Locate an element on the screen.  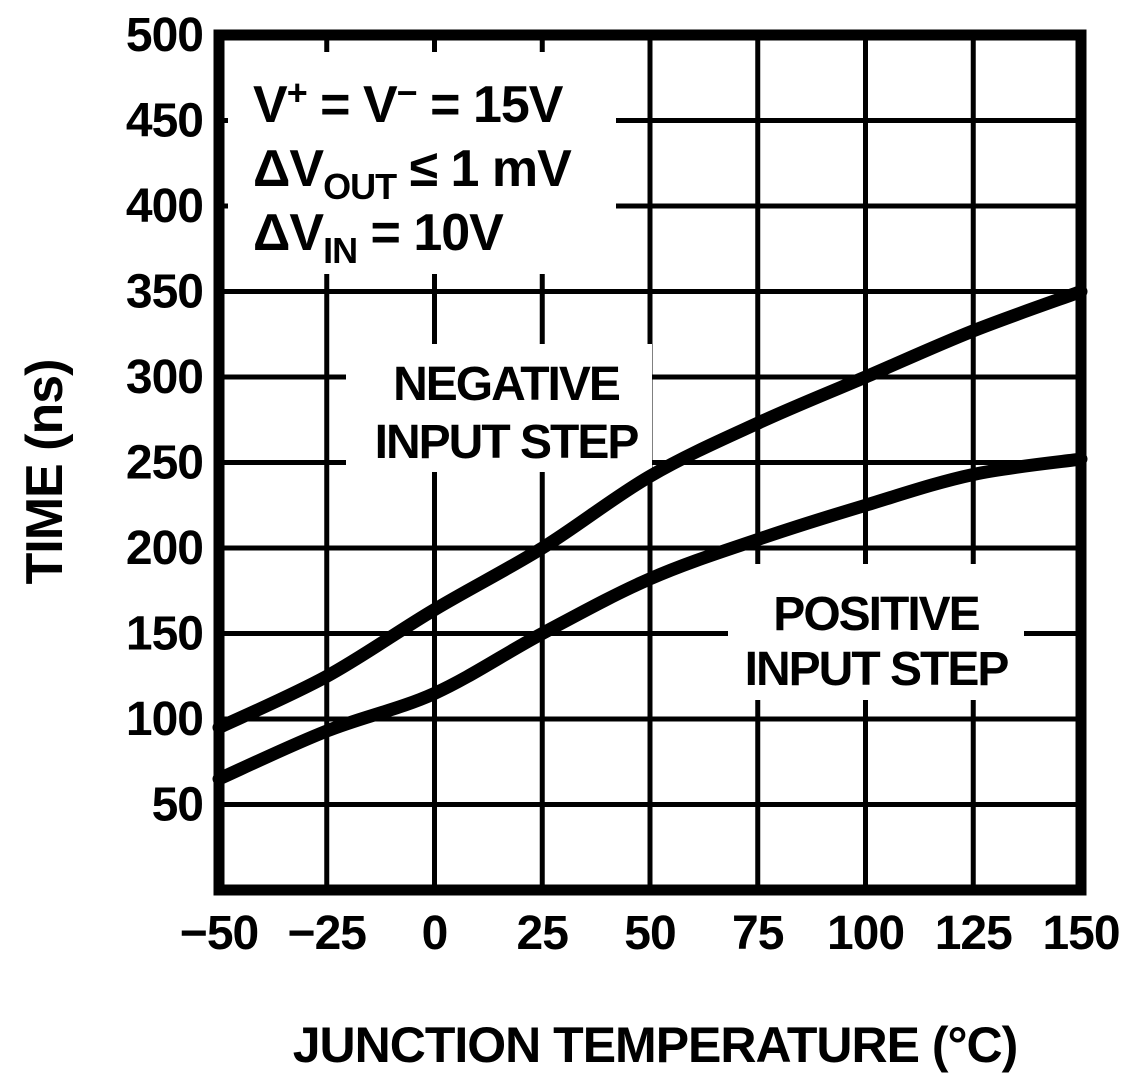
y-tick-label: 300 is located at coordinates (164, 377).